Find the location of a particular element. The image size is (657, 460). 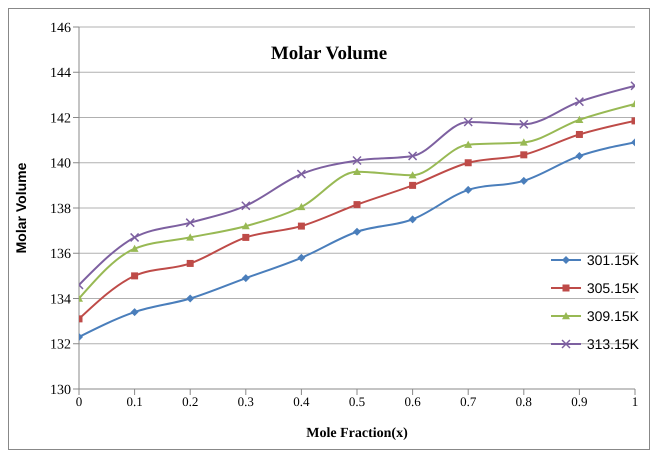

legend-label: 301.15K is located at coordinates (612, 260).